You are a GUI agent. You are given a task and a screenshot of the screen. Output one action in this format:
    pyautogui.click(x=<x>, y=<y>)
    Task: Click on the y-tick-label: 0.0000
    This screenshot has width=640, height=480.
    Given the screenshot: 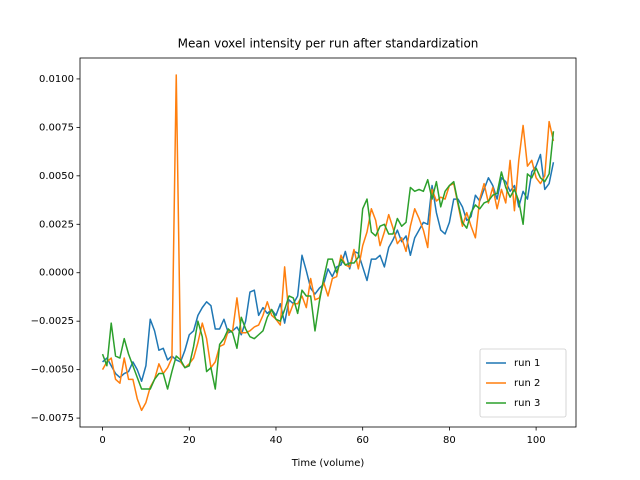 What is the action you would take?
    pyautogui.click(x=56, y=273)
    